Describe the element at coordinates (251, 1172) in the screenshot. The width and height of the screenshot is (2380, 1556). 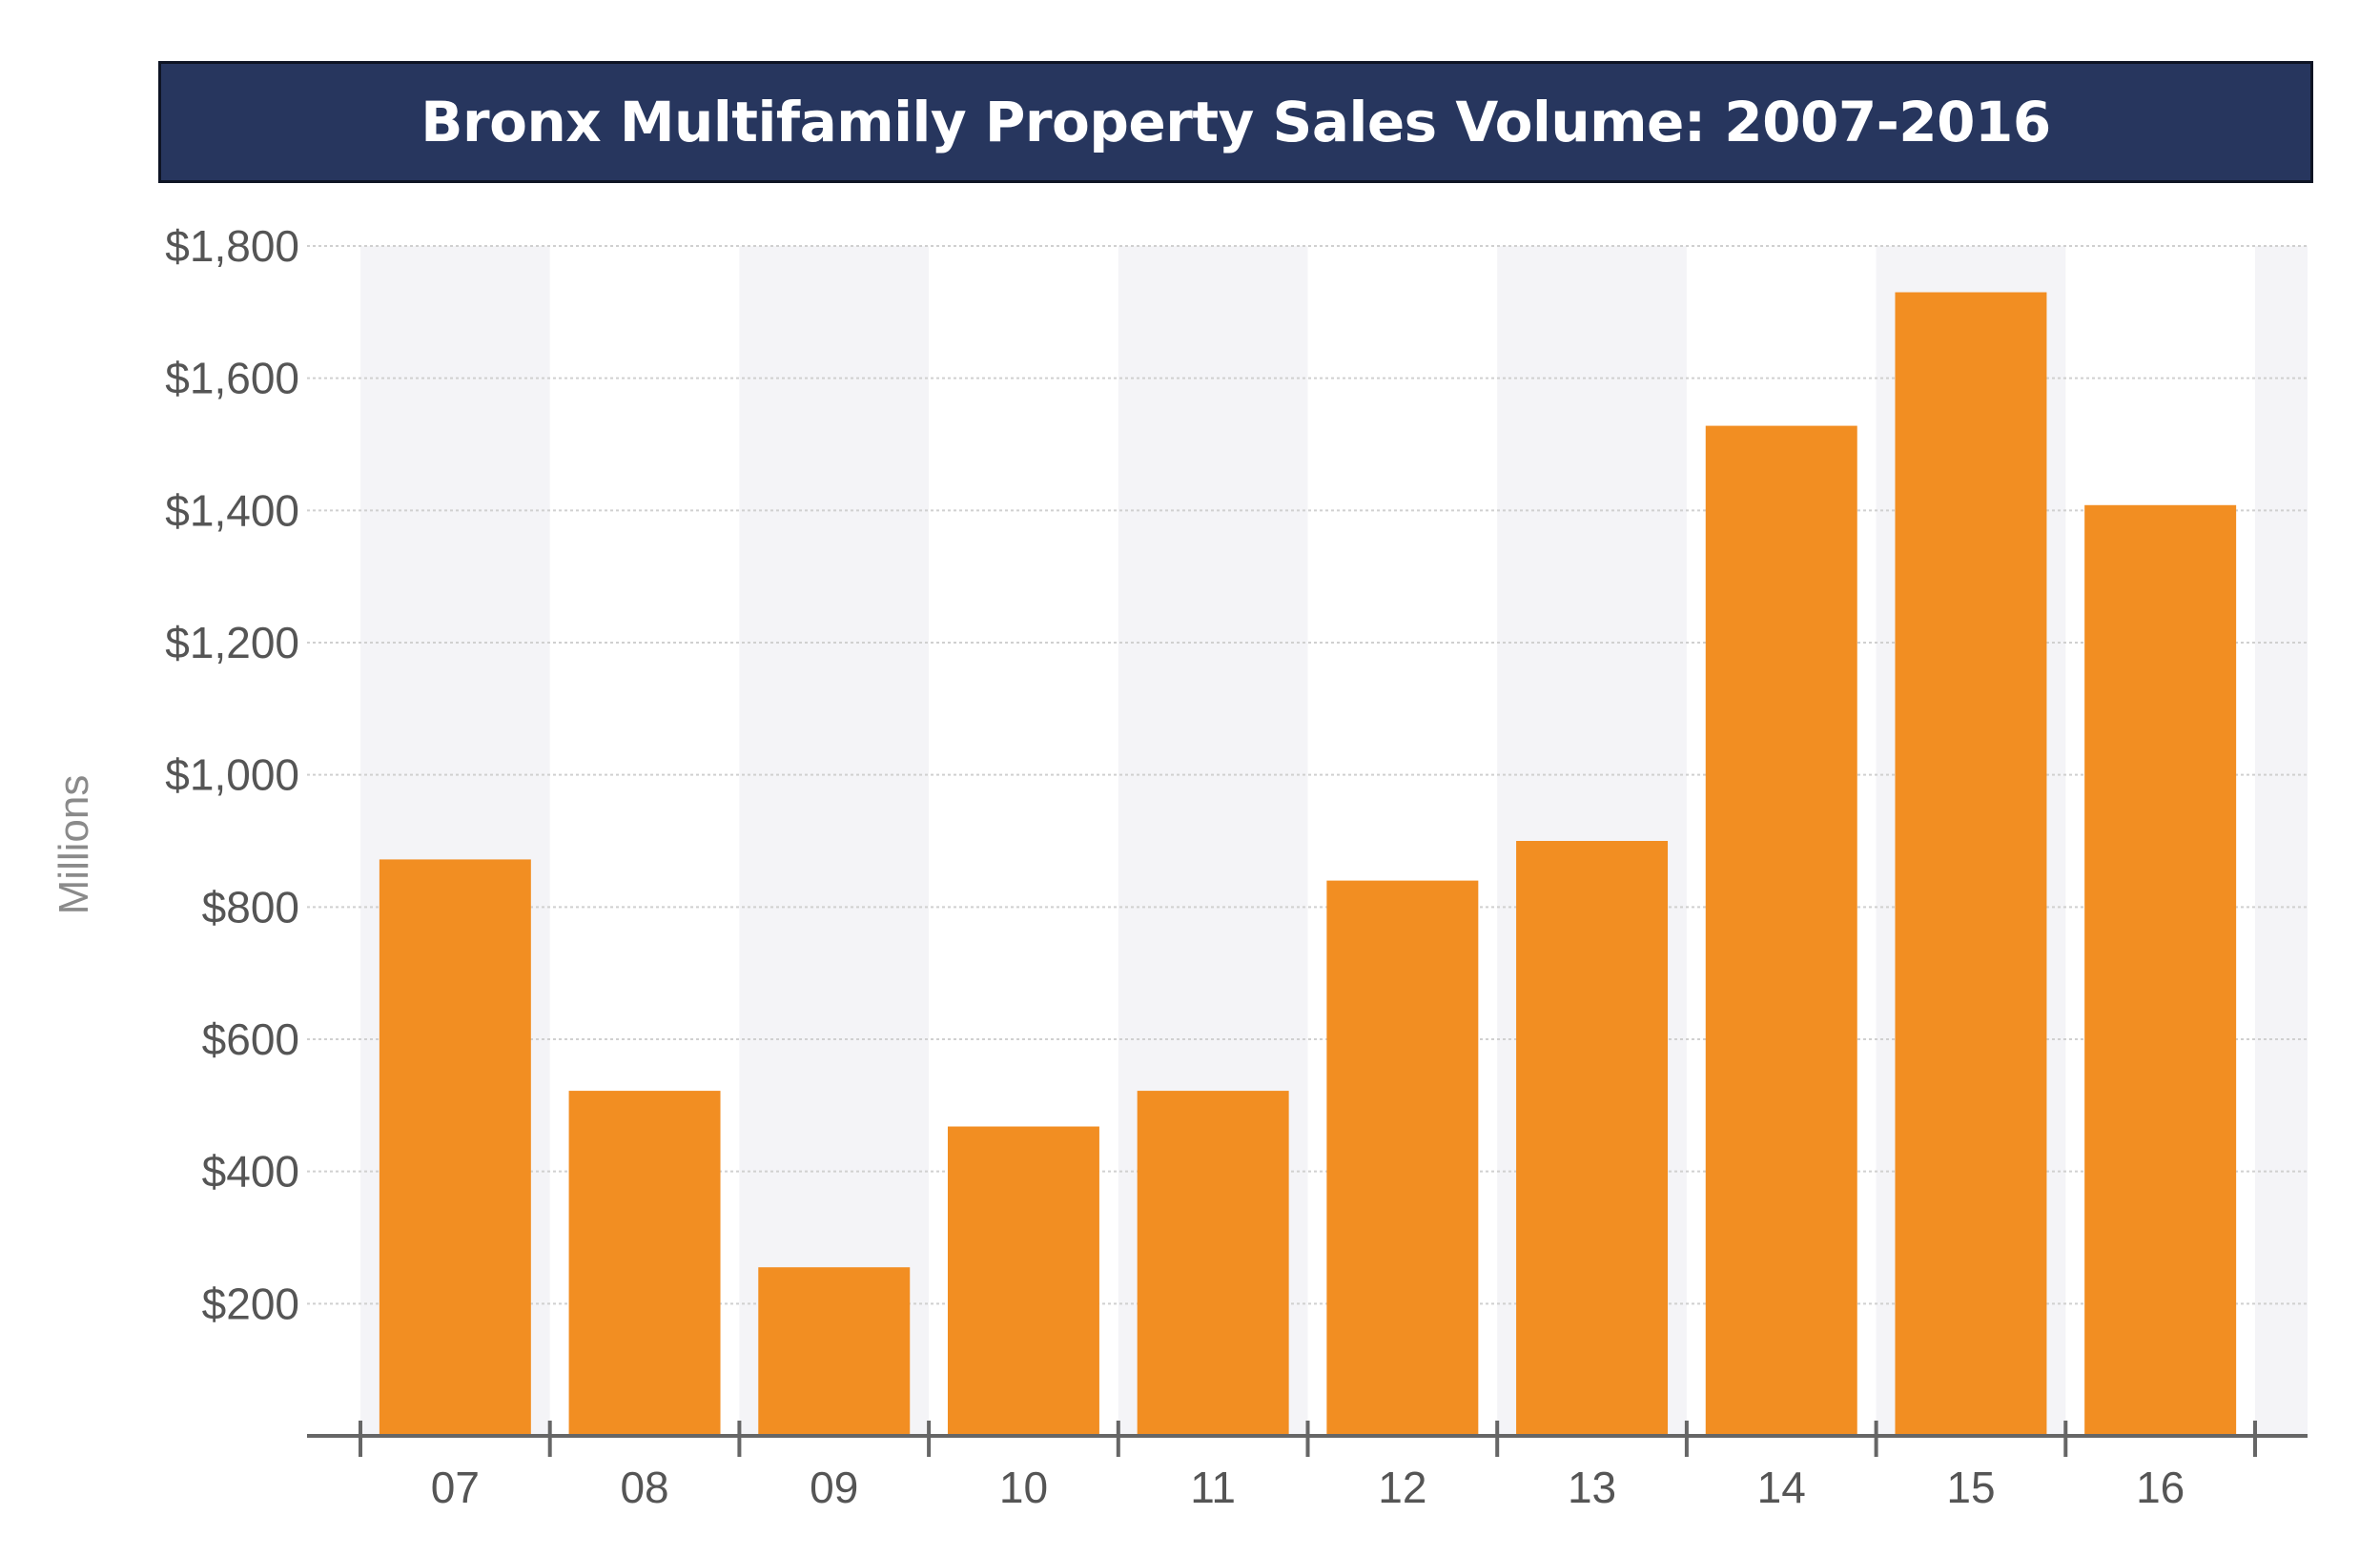
I see `y-tick-label: $400` at that location.